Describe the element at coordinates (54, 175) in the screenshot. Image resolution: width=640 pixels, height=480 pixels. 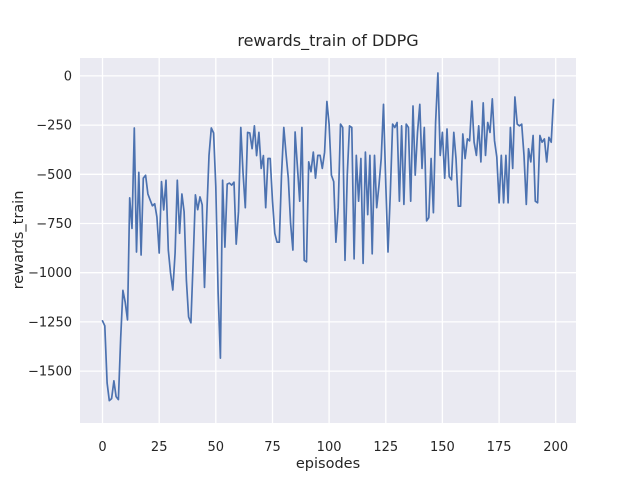
I see `y-tick-label: −500` at that location.